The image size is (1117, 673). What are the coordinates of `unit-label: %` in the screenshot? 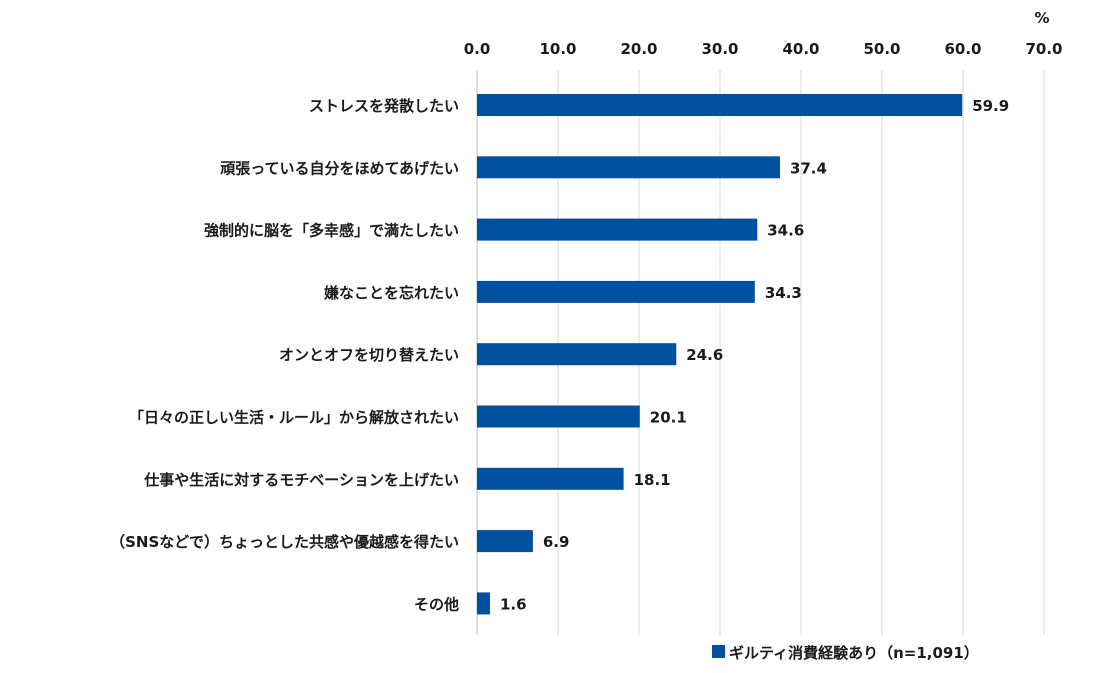 It's located at (1041, 18).